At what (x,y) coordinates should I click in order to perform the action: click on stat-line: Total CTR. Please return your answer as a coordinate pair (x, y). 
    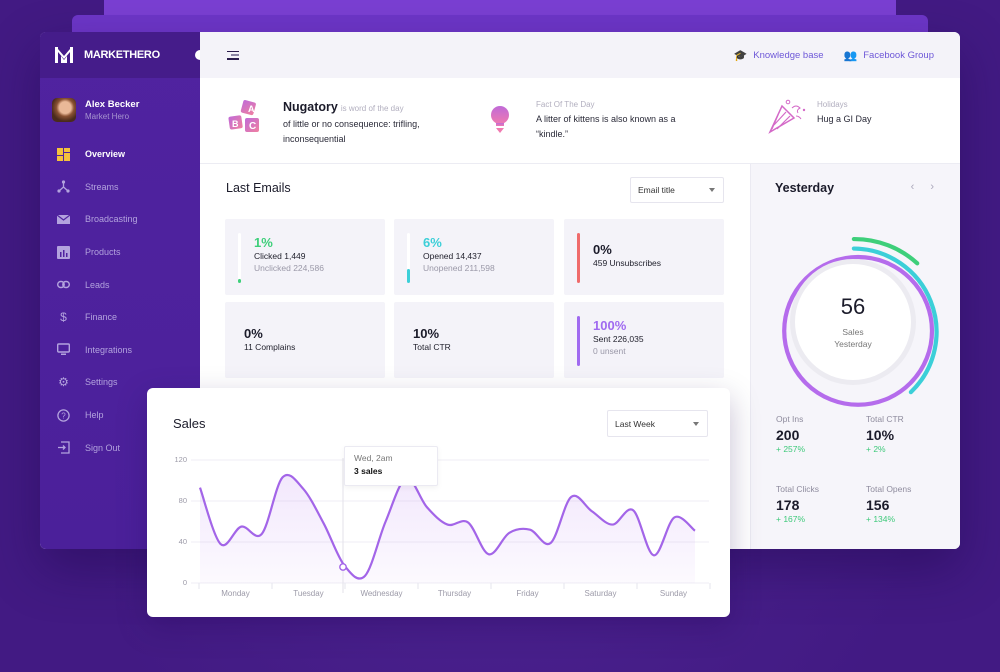
    Looking at the image, I should click on (432, 347).